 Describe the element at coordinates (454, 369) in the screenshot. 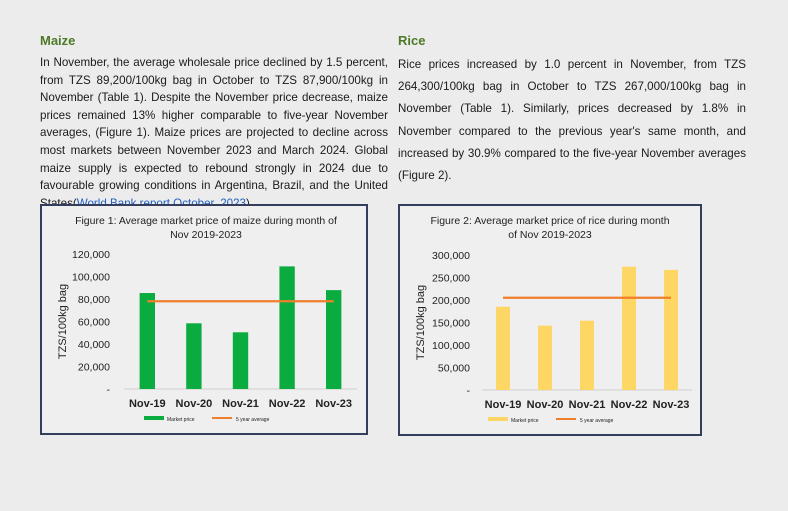

I see `y-tick-label: 50,000` at that location.